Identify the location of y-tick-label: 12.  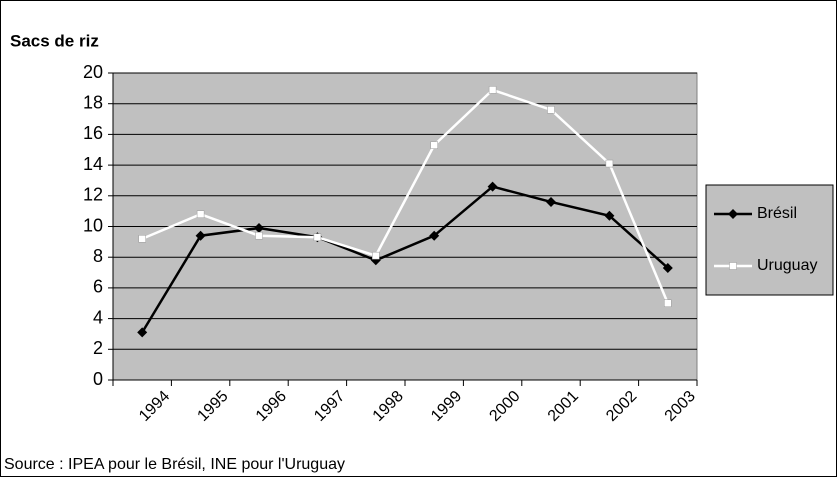
(93, 195).